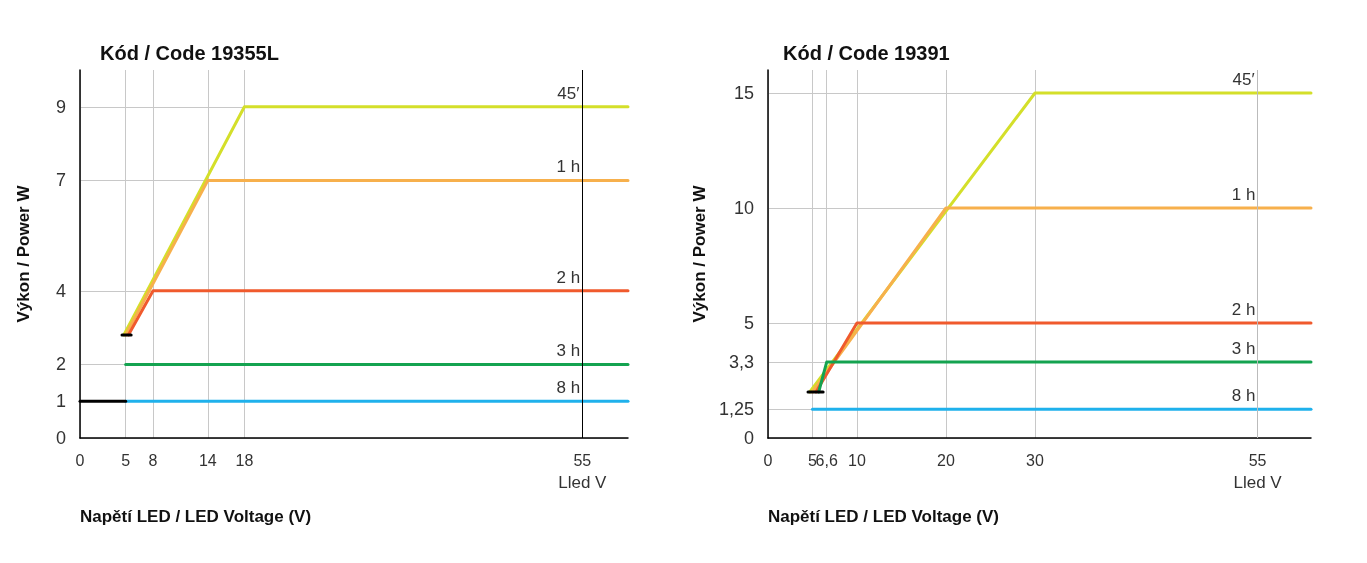  What do you see at coordinates (826, 460) in the screenshot?
I see `x-tick-label: 6,6` at bounding box center [826, 460].